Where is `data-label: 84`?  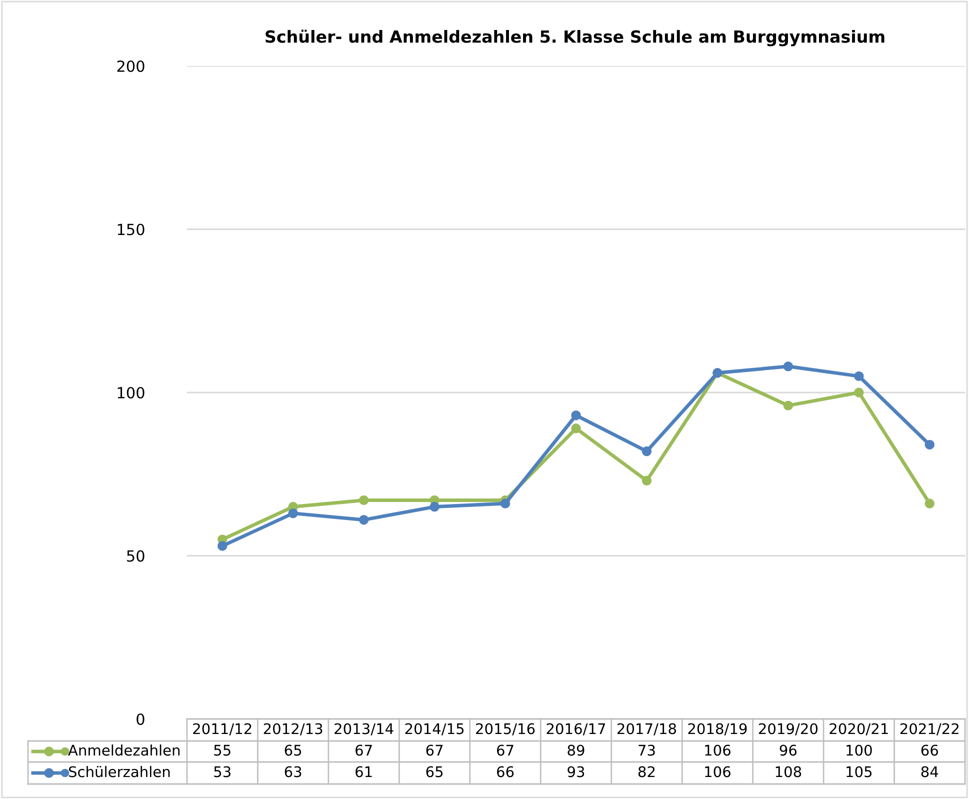
data-label: 84 is located at coordinates (929, 772).